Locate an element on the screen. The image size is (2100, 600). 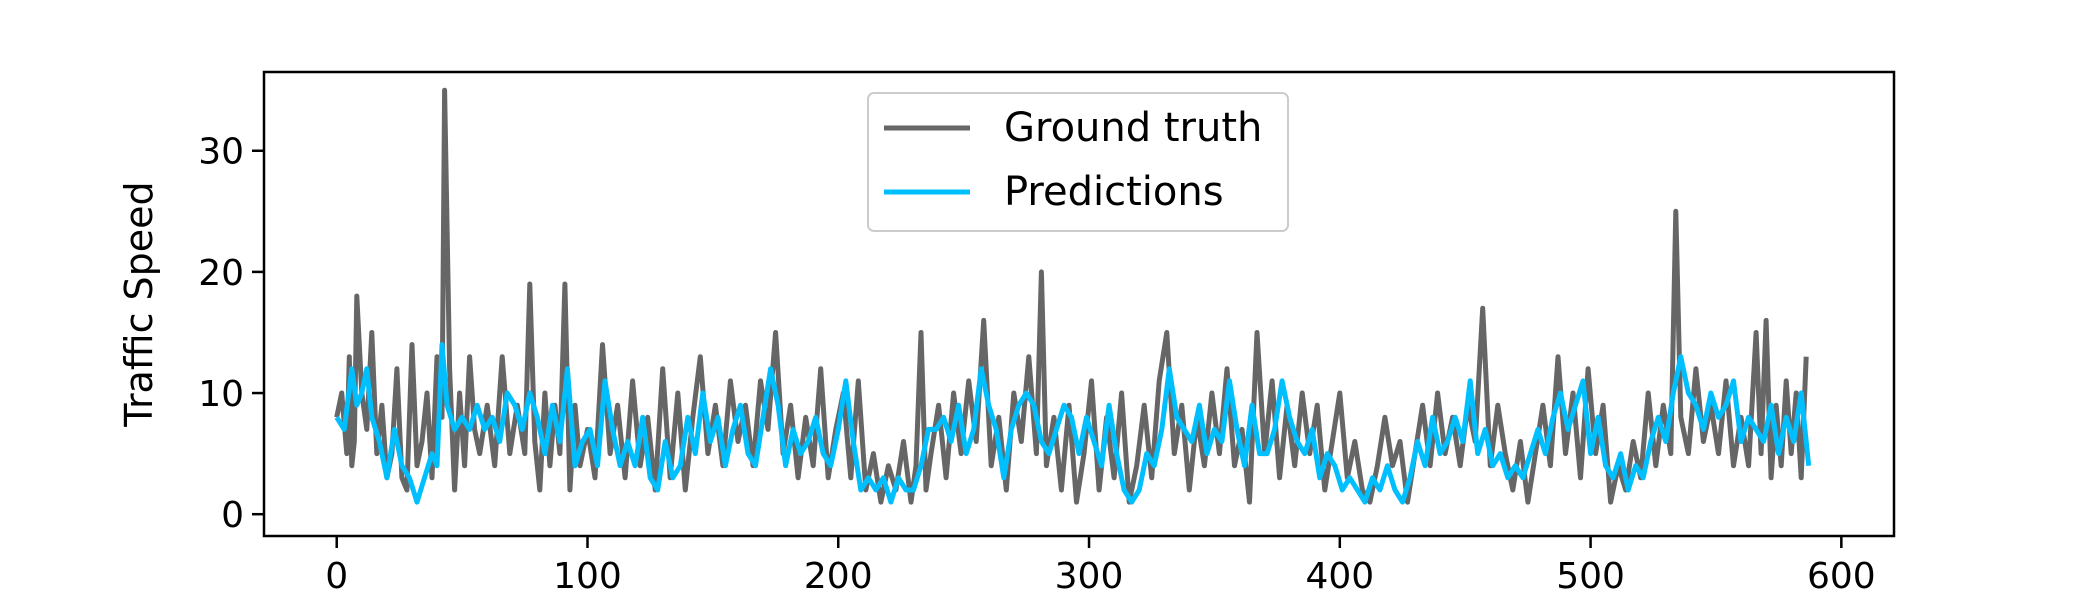
y-tick-label: 10 is located at coordinates (221, 394).